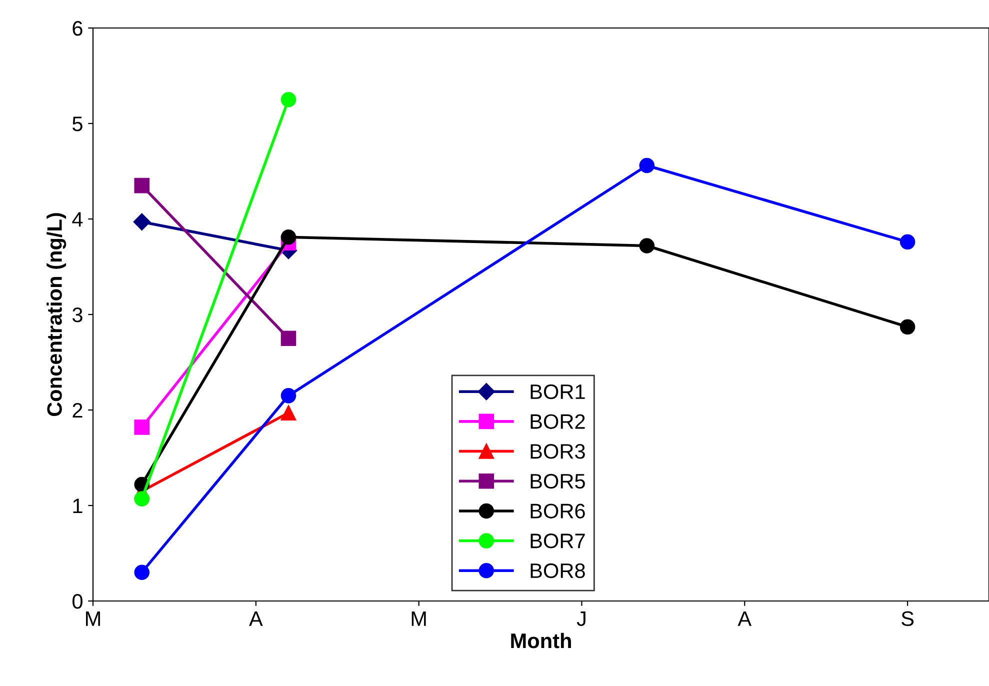  Describe the element at coordinates (557, 421) in the screenshot. I see `legend-label: BOR2` at that location.